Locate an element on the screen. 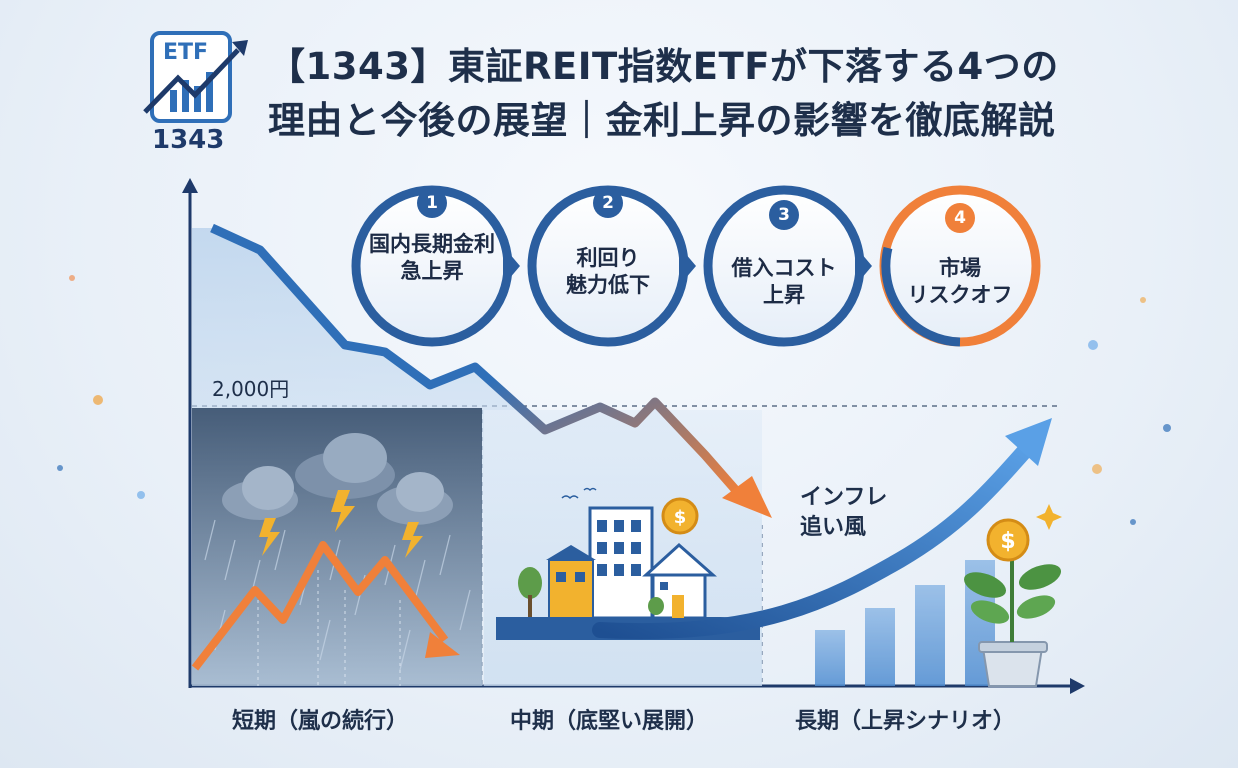 The image size is (1238, 768). storm-cloud-icon is located at coordinates (337, 479).